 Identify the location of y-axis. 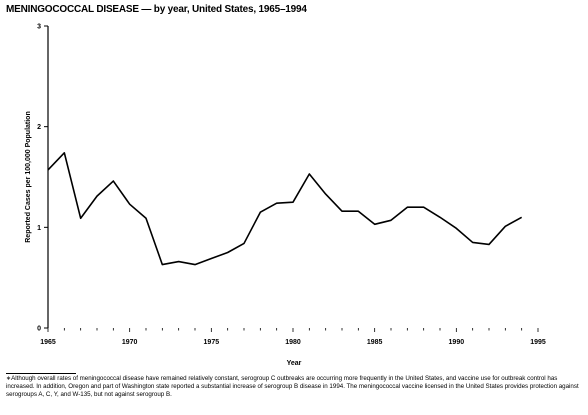
(46, 177).